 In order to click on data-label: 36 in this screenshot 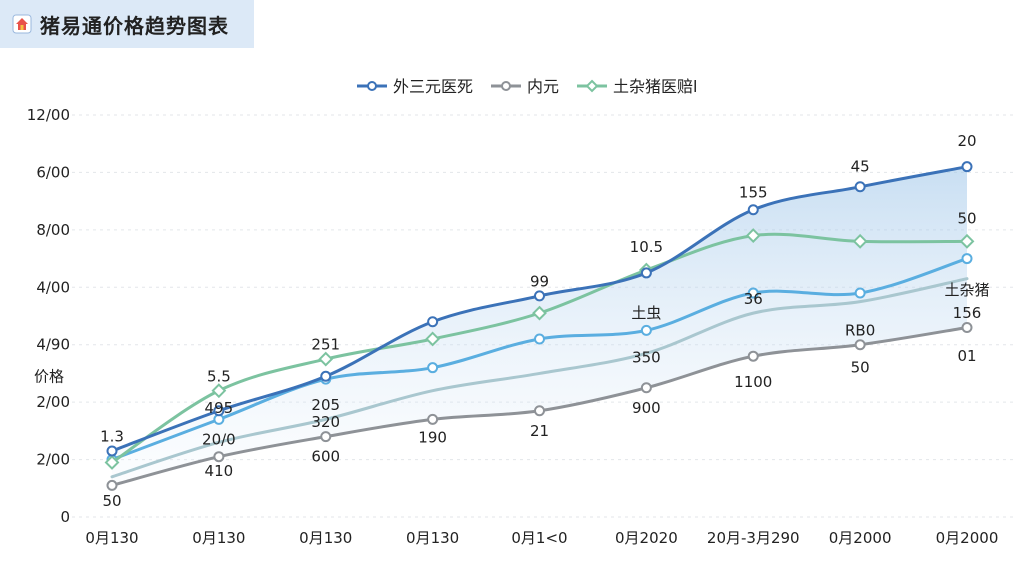, I will do `click(753, 299)`.